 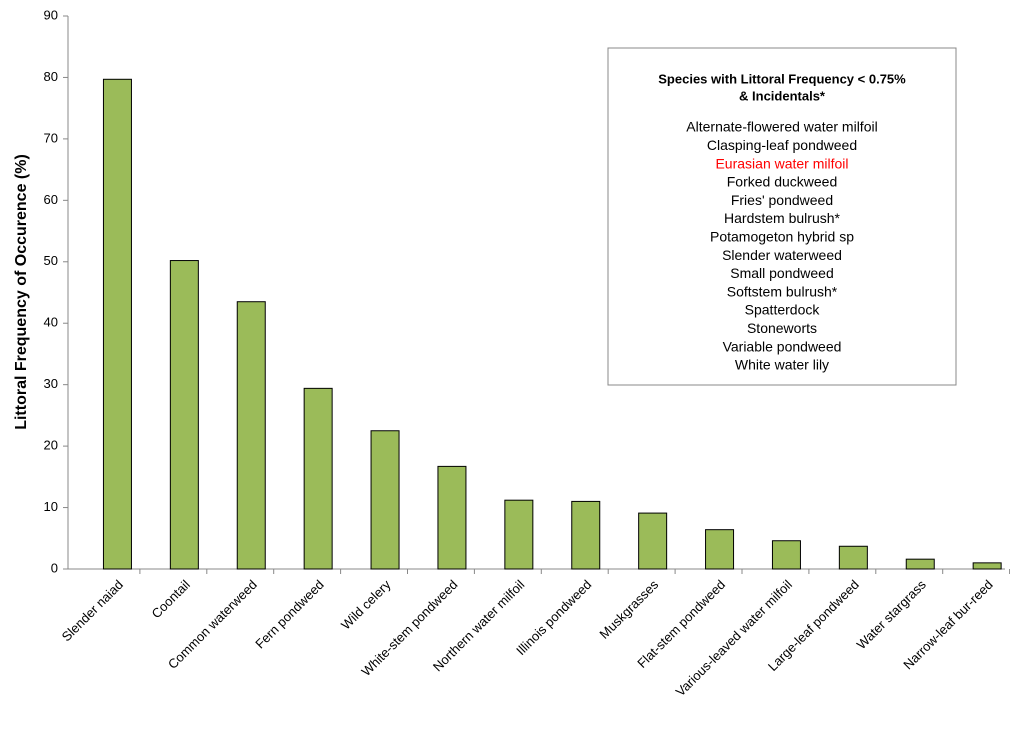 What do you see at coordinates (782, 237) in the screenshot?
I see `annotation-item: Potamogeton hybrid sp` at bounding box center [782, 237].